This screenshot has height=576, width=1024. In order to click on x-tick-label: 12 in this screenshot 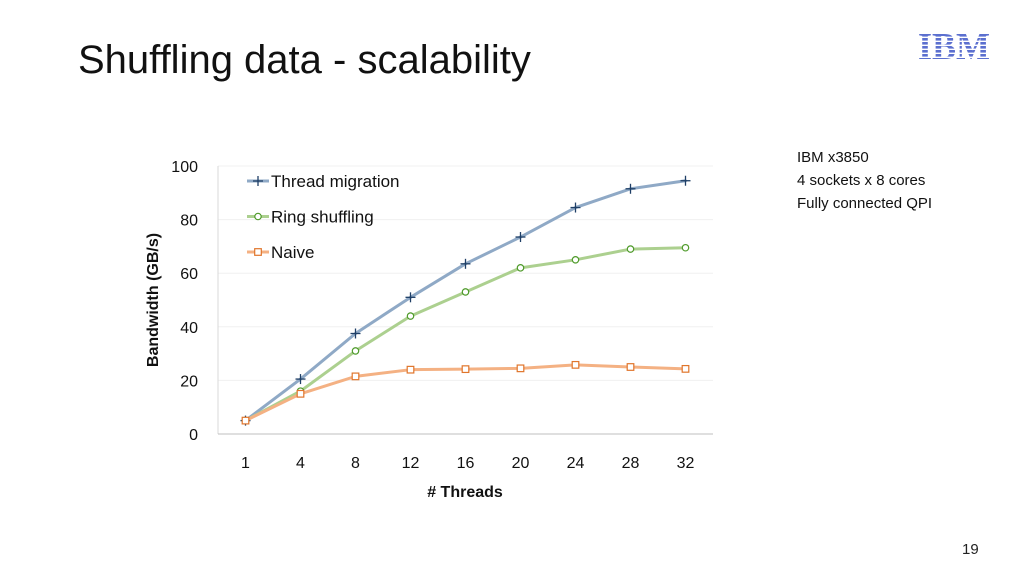, I will do `click(411, 463)`.